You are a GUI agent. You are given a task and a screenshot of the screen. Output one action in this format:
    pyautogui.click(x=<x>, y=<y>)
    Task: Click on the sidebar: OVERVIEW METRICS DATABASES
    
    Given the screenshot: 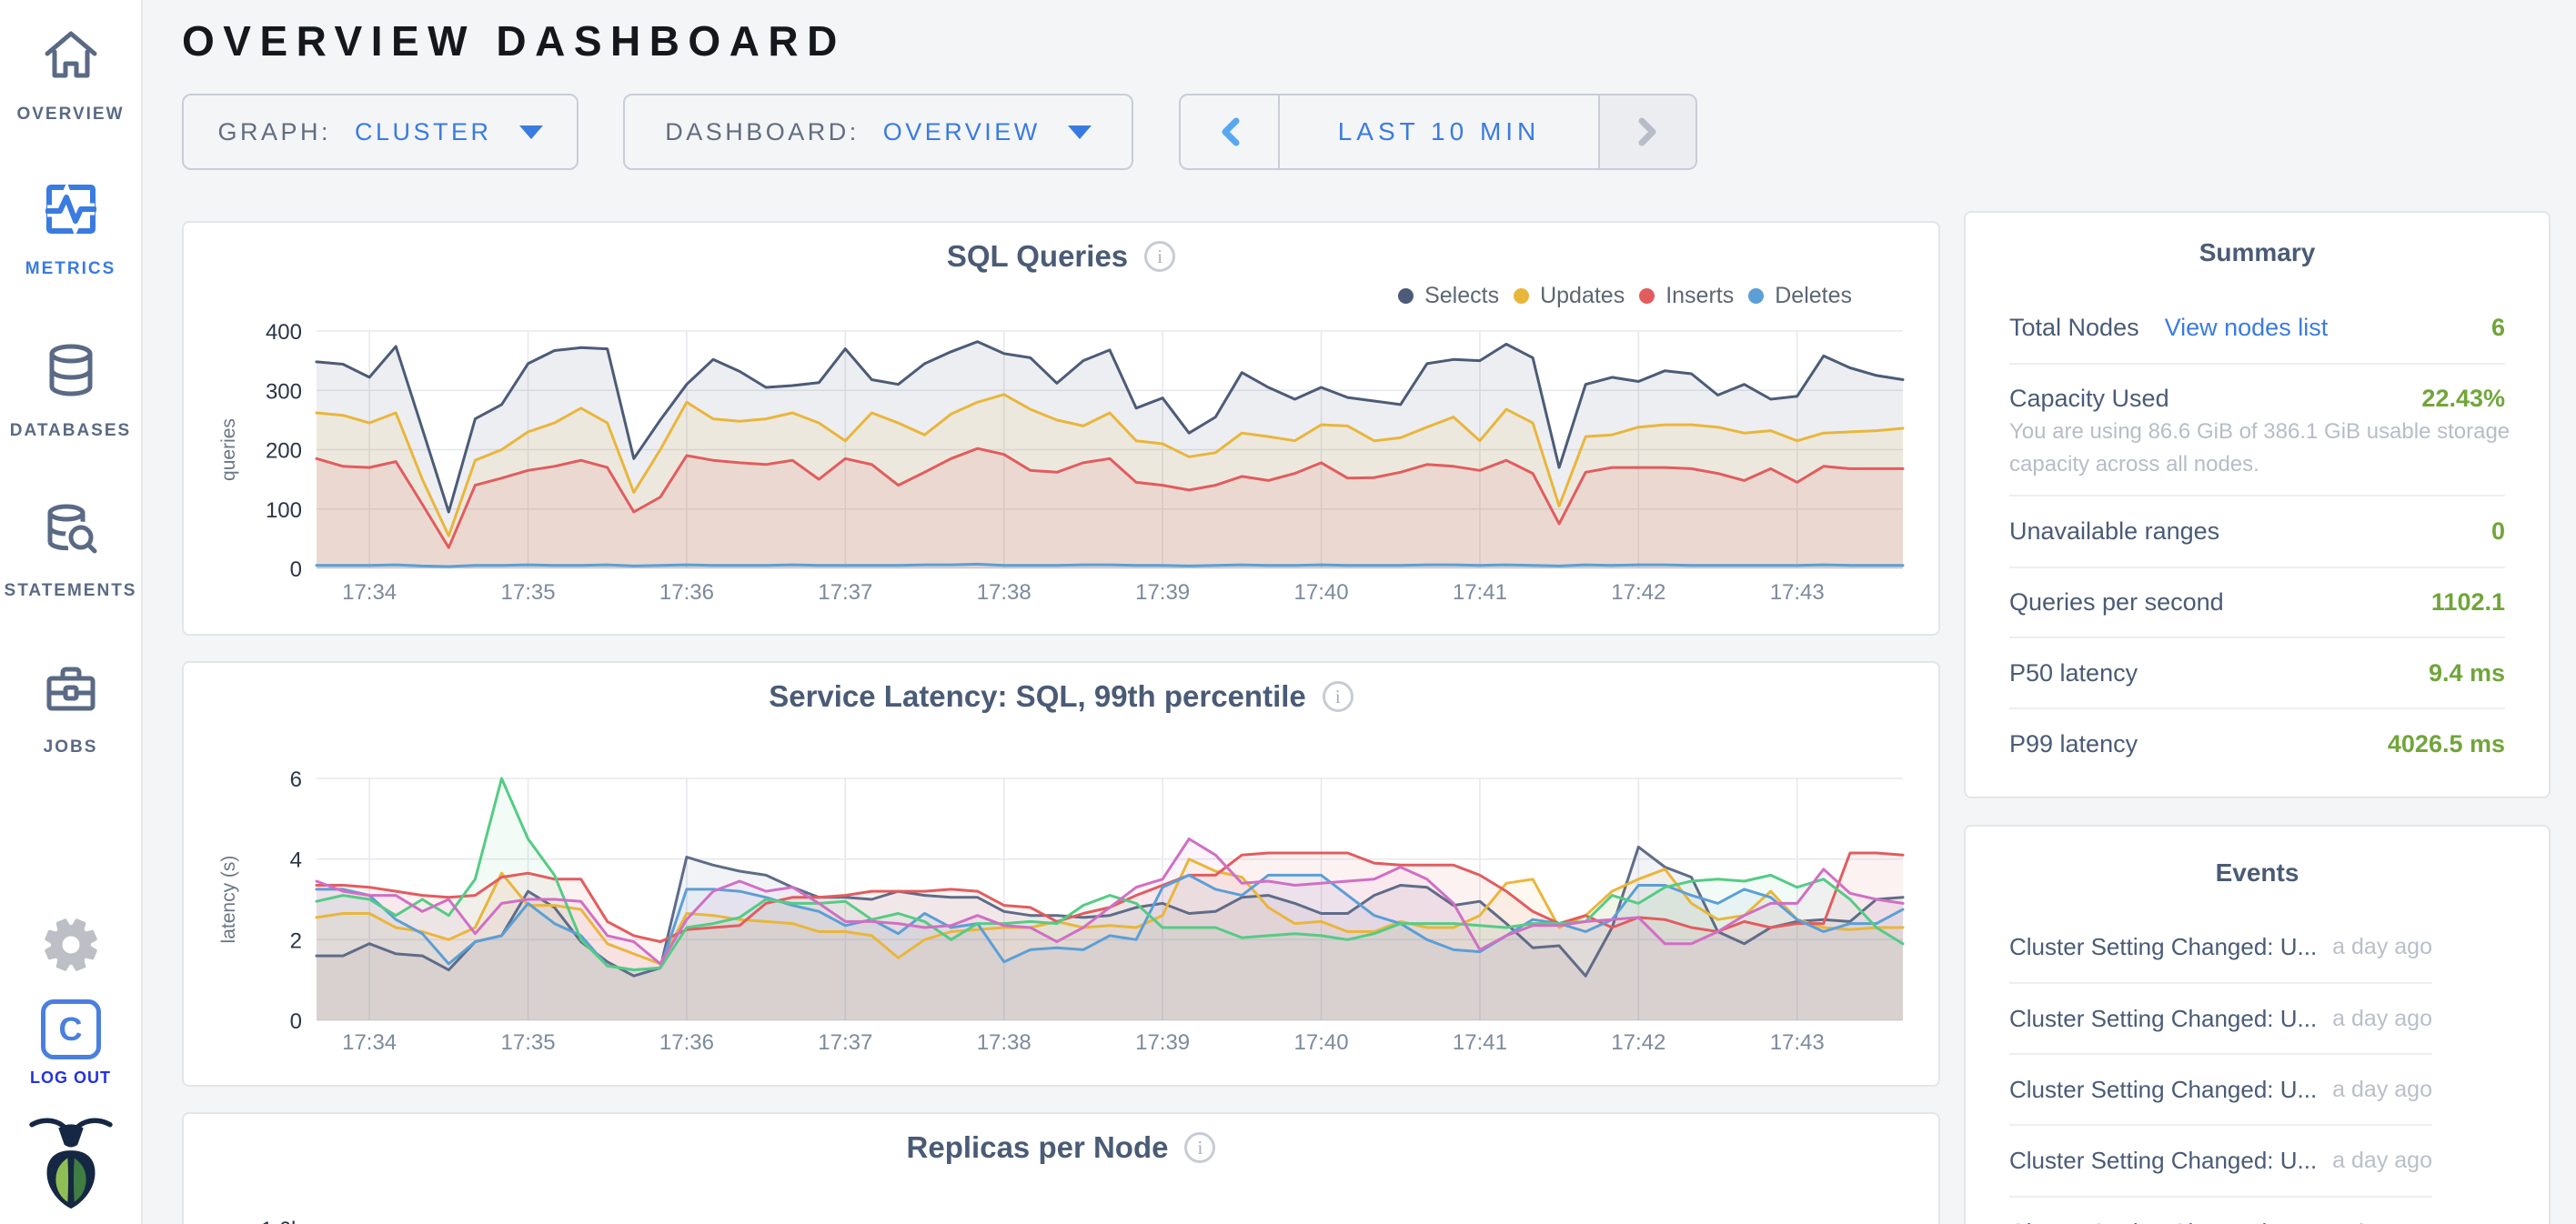 What is the action you would take?
    pyautogui.click(x=71, y=612)
    